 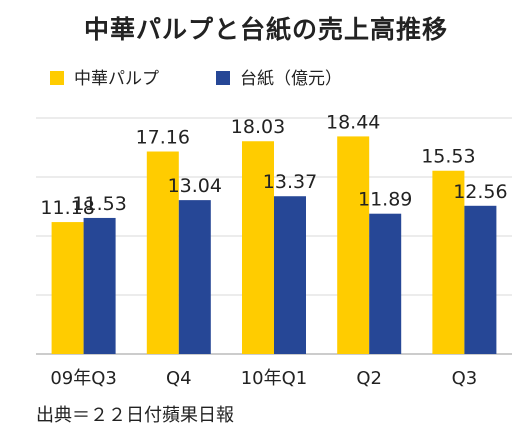 What do you see at coordinates (116, 79) in the screenshot?
I see `legend-label-pulp: 中華パルプ` at bounding box center [116, 79].